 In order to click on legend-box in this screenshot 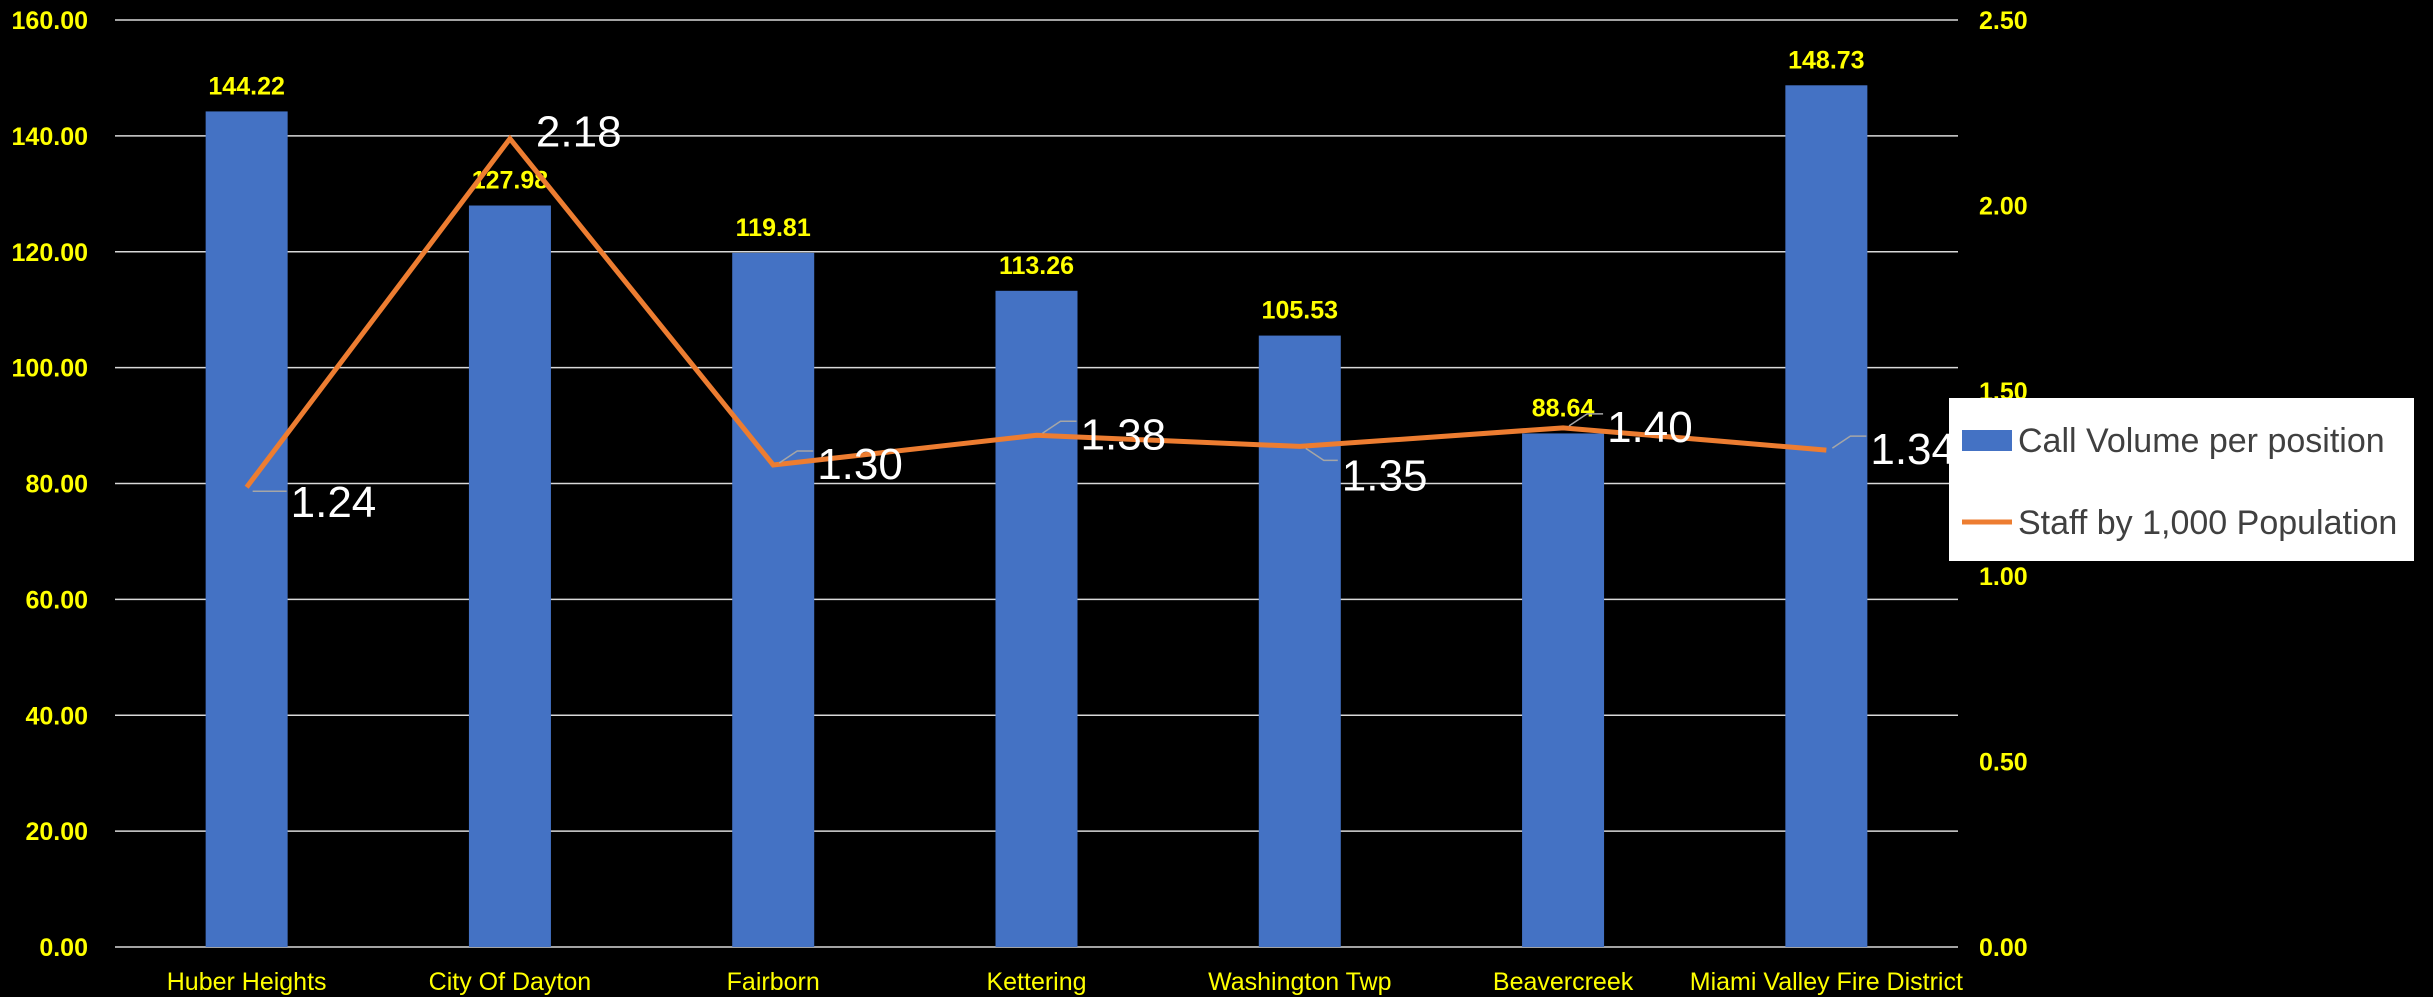, I will do `click(2181, 479)`.